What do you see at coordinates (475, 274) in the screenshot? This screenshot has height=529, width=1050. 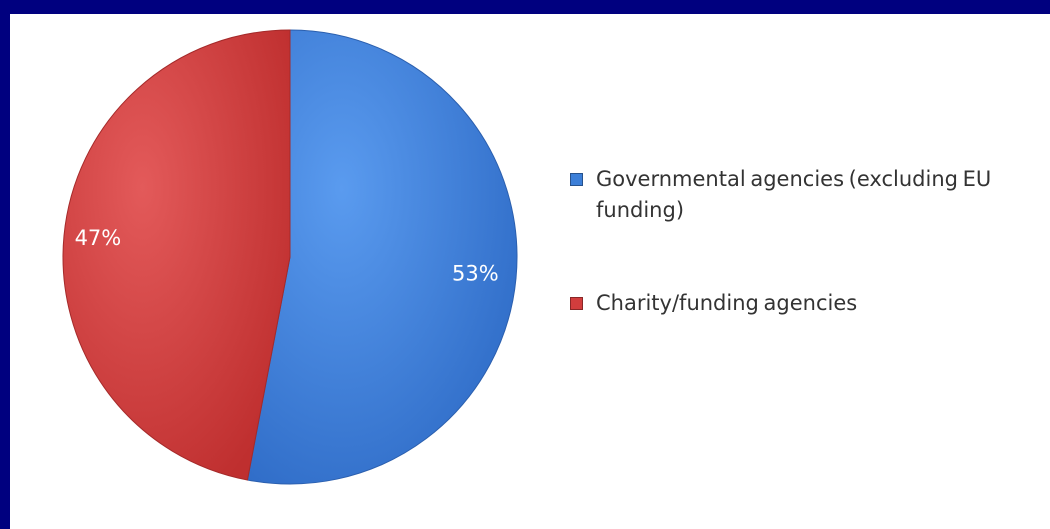 I see `pie-label-governmental: 53%` at bounding box center [475, 274].